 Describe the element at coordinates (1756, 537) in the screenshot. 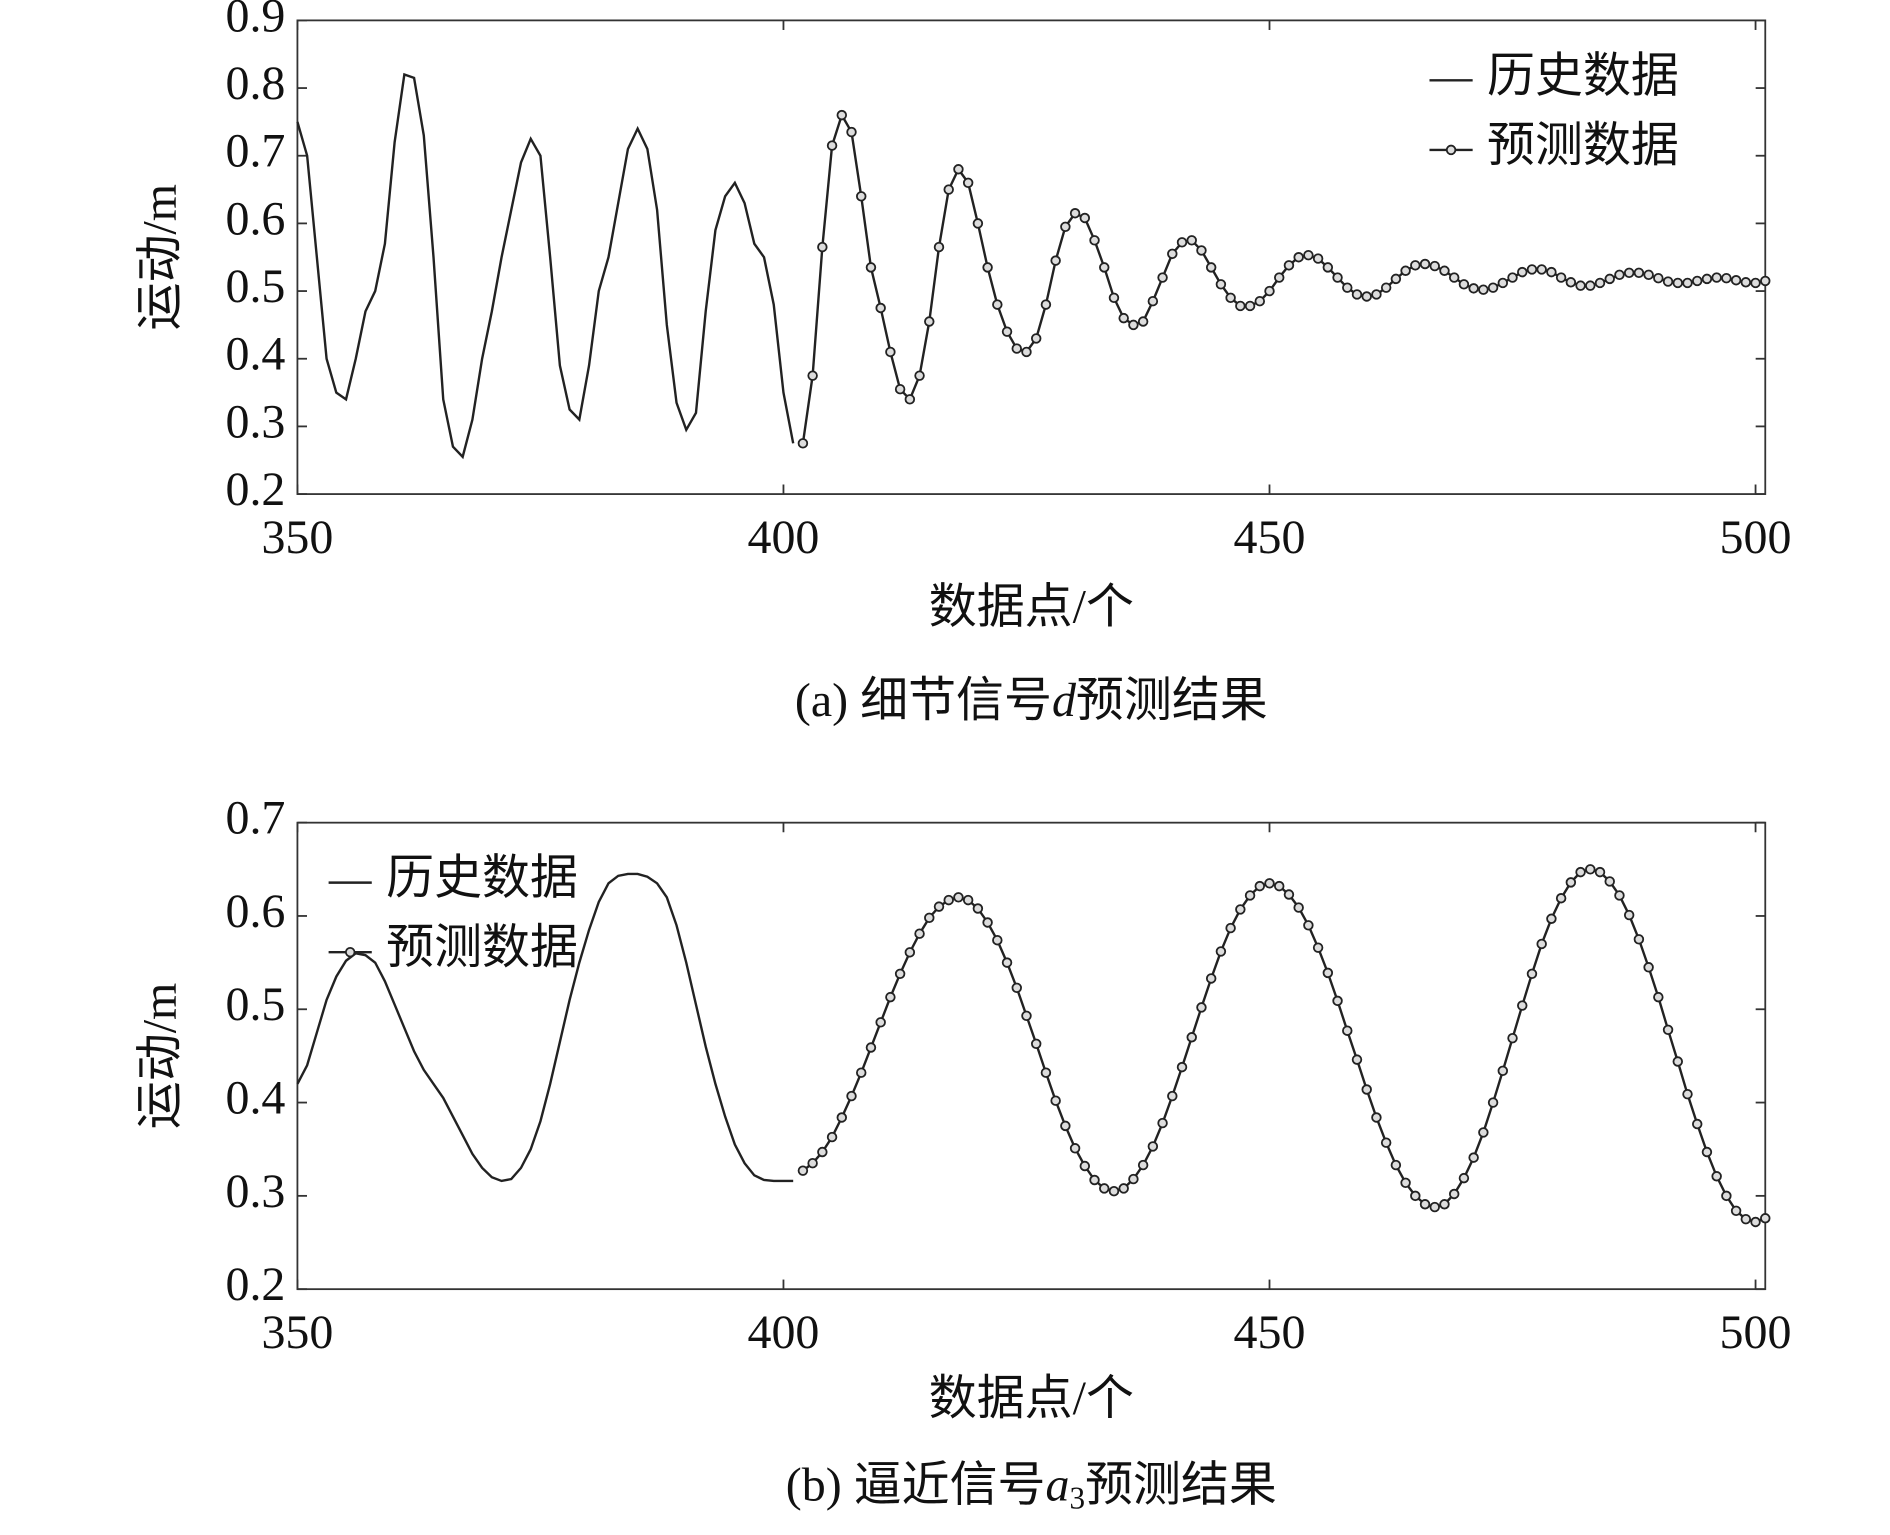

I see `x-tick-label: 500` at that location.